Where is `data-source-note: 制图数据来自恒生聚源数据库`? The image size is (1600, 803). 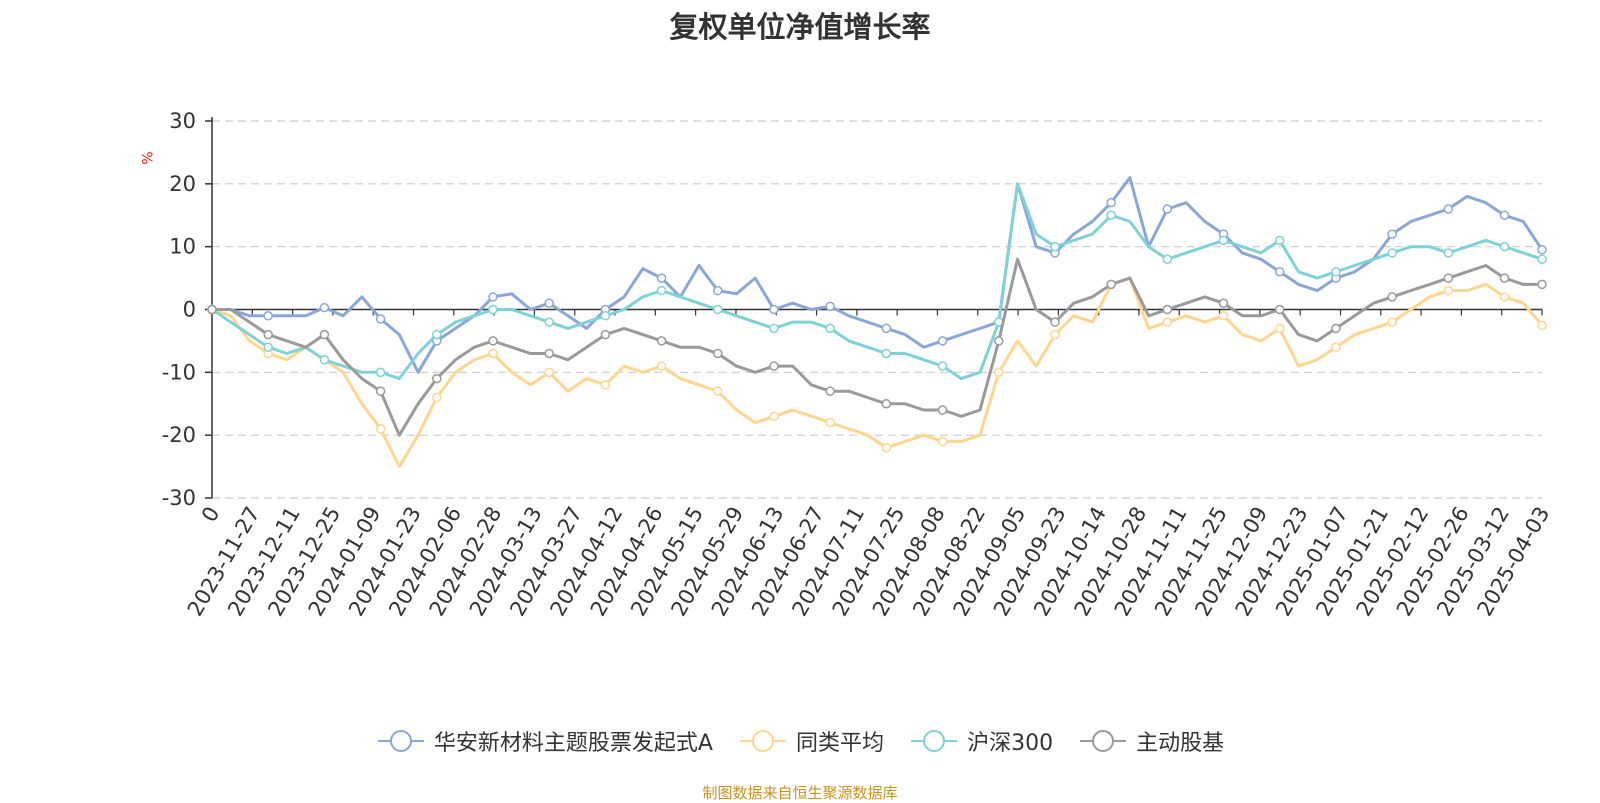 data-source-note: 制图数据来自恒生聚源数据库 is located at coordinates (800, 793).